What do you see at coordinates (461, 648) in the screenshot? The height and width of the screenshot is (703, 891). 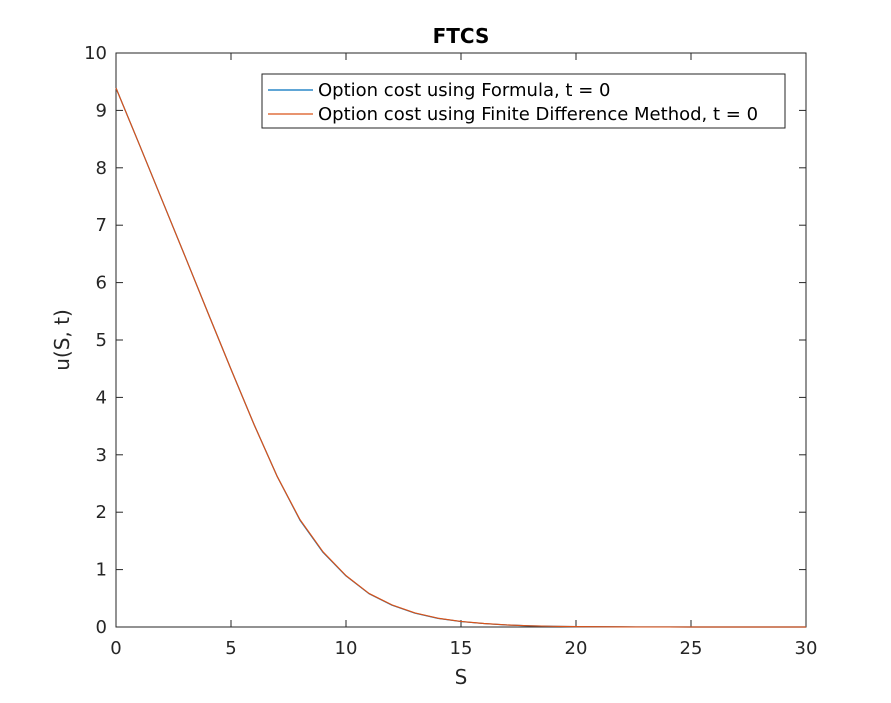 I see `x-tick-label: 15` at bounding box center [461, 648].